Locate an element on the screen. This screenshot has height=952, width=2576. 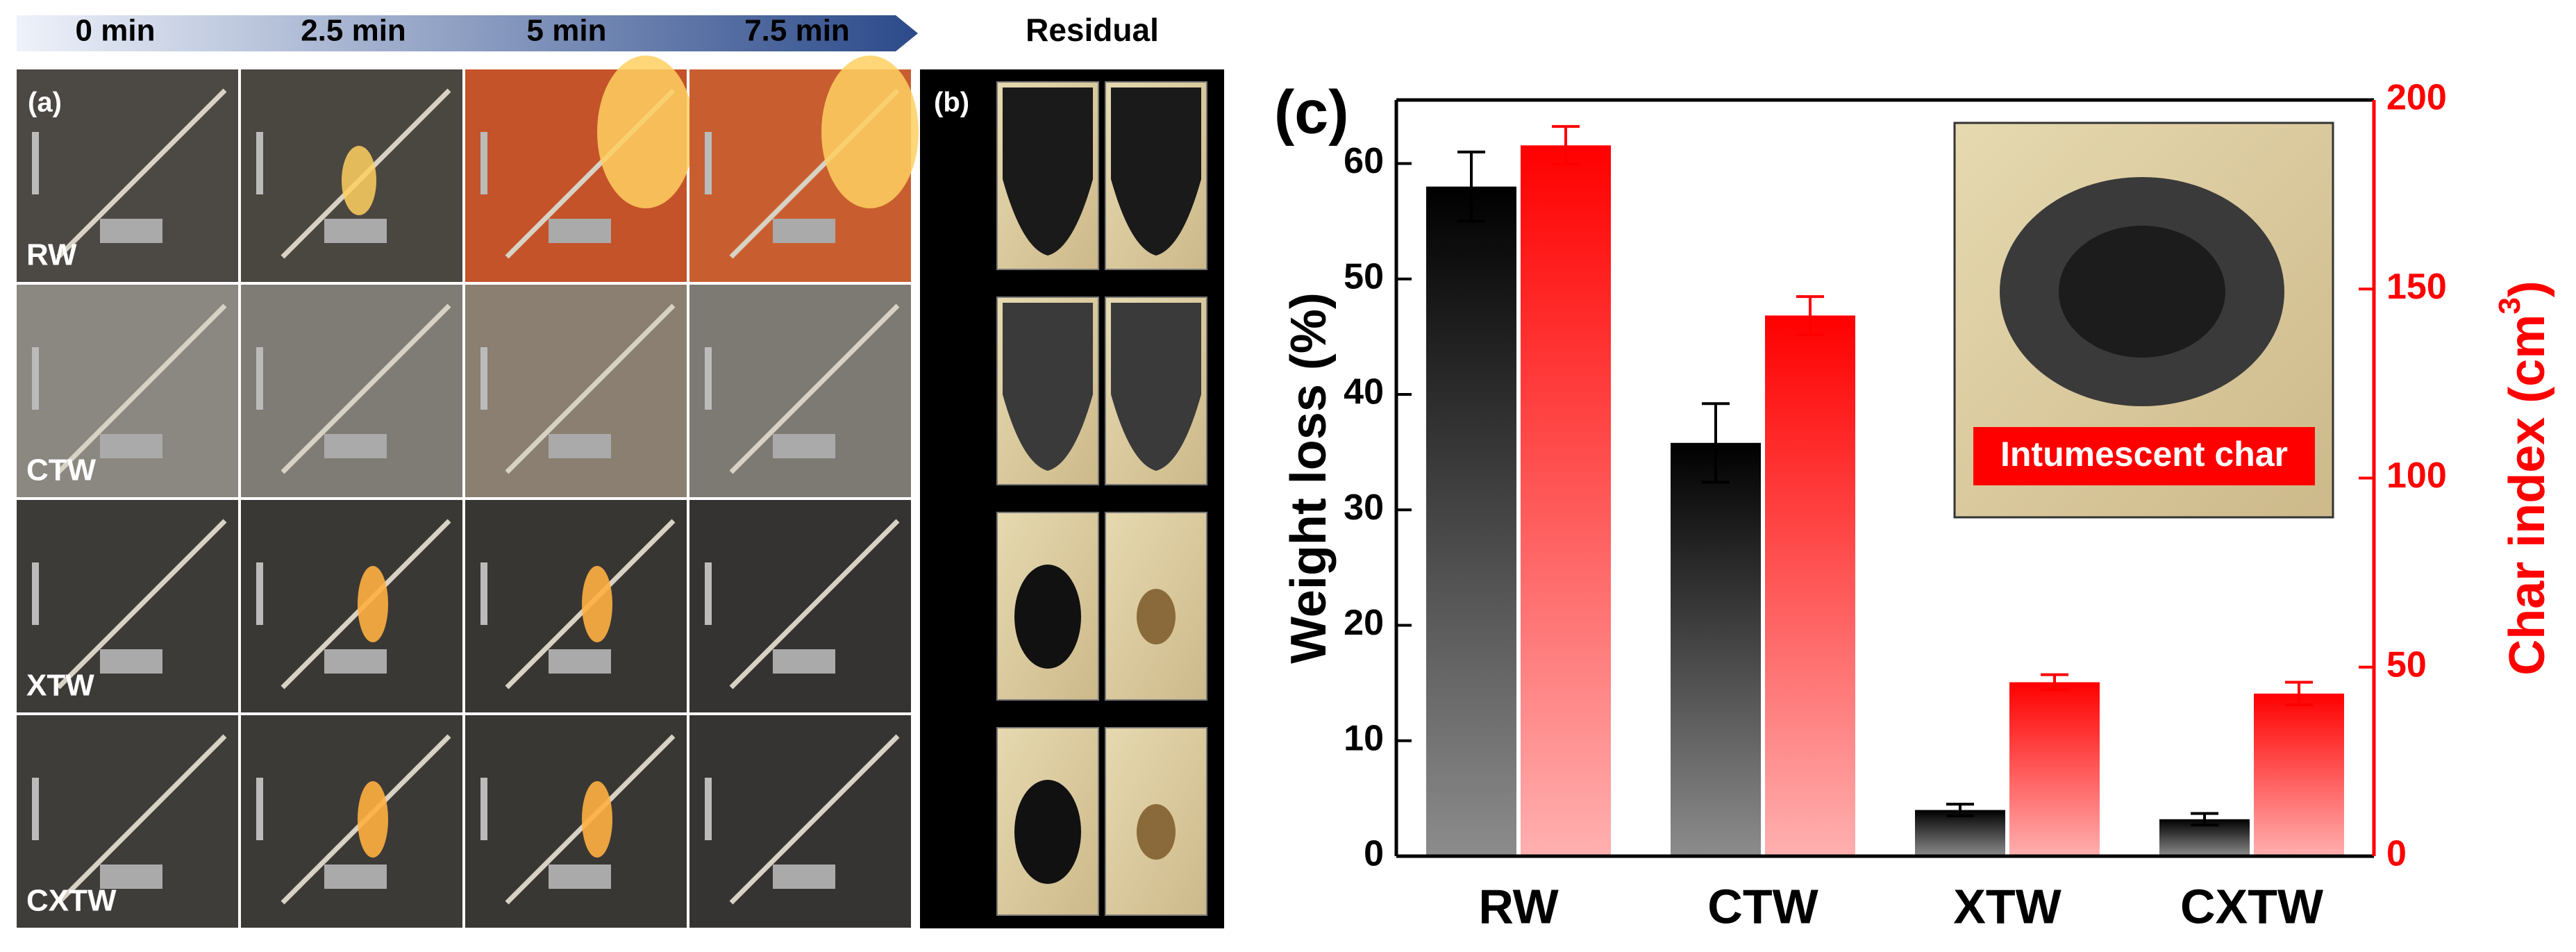
y-tick-label: 40 is located at coordinates (1364, 392).